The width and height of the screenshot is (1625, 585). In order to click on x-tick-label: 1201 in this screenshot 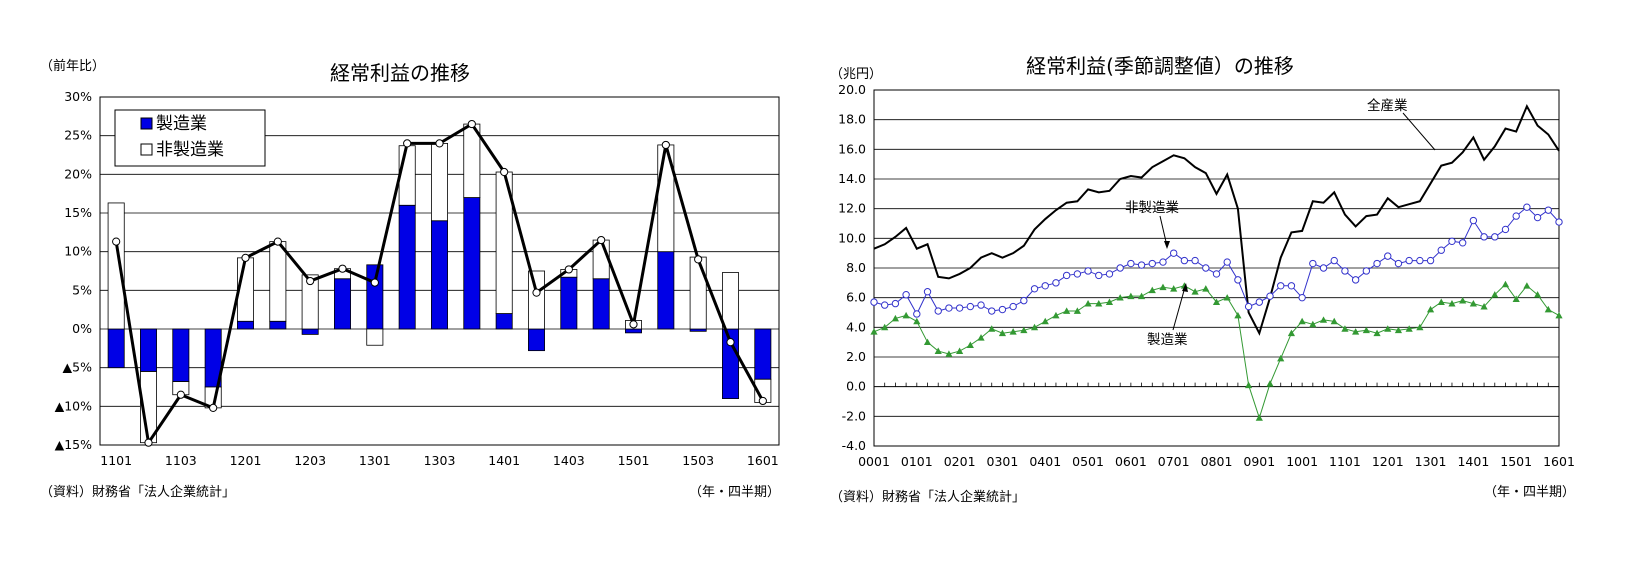, I will do `click(1388, 461)`.